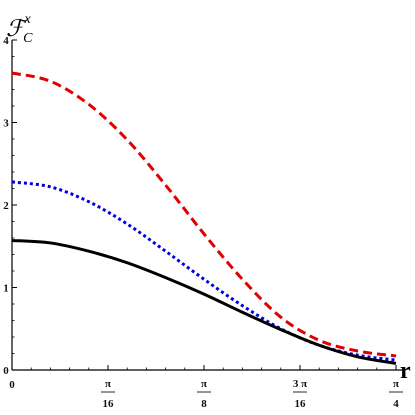  Describe the element at coordinates (396, 404) in the screenshot. I see `x-tick-denominator: 4` at that location.